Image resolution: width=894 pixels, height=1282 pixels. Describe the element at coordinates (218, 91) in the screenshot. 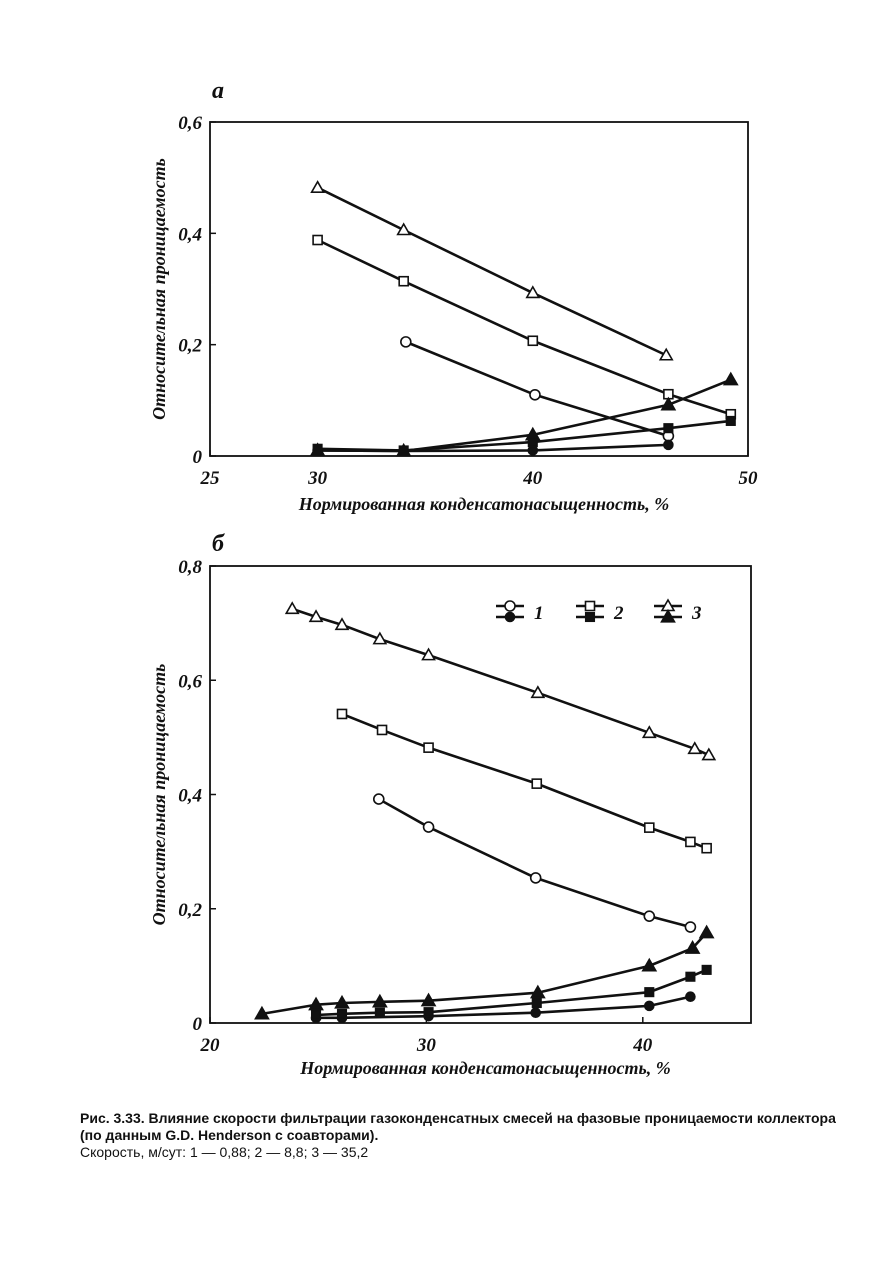

I see `panel-label: а` at that location.